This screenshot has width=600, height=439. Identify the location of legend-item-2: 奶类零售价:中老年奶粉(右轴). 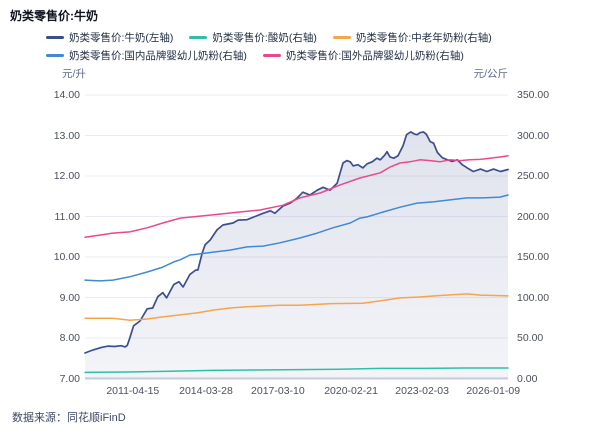
(412, 37).